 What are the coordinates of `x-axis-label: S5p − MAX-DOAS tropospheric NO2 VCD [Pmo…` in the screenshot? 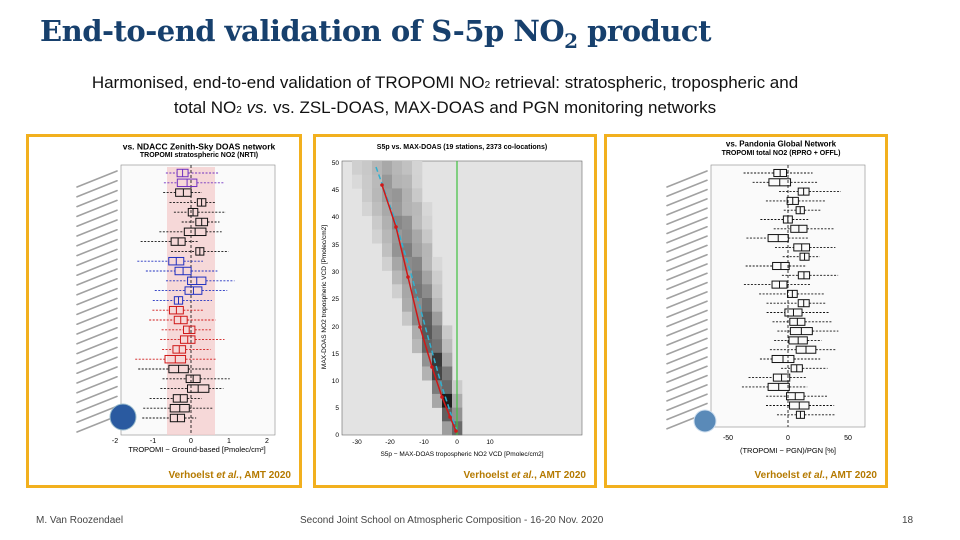 It's located at (461, 454).